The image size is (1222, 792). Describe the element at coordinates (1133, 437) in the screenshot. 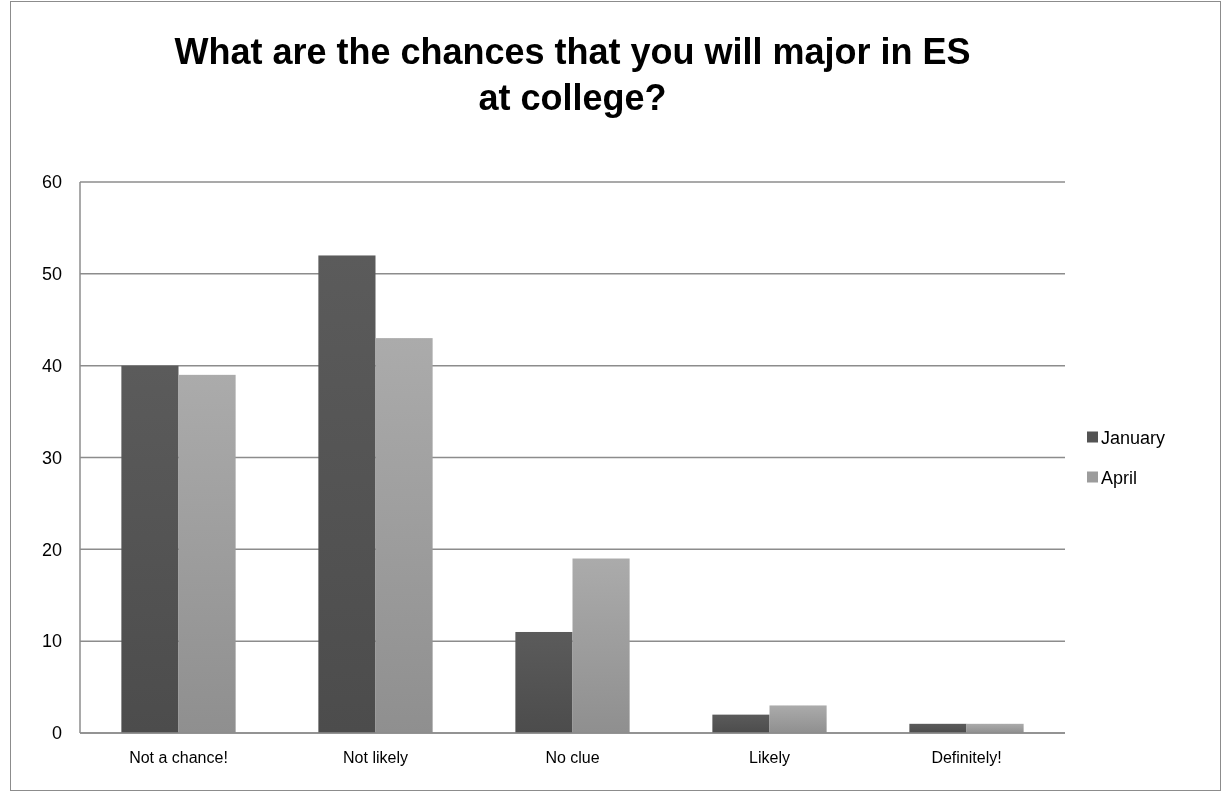

I see `legend-label: January` at that location.